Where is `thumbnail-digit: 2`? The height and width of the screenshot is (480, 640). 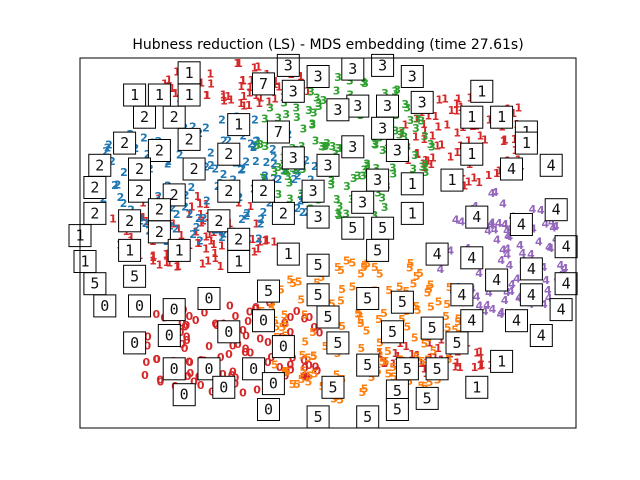 thumbnail-digit: 2 is located at coordinates (124, 143).